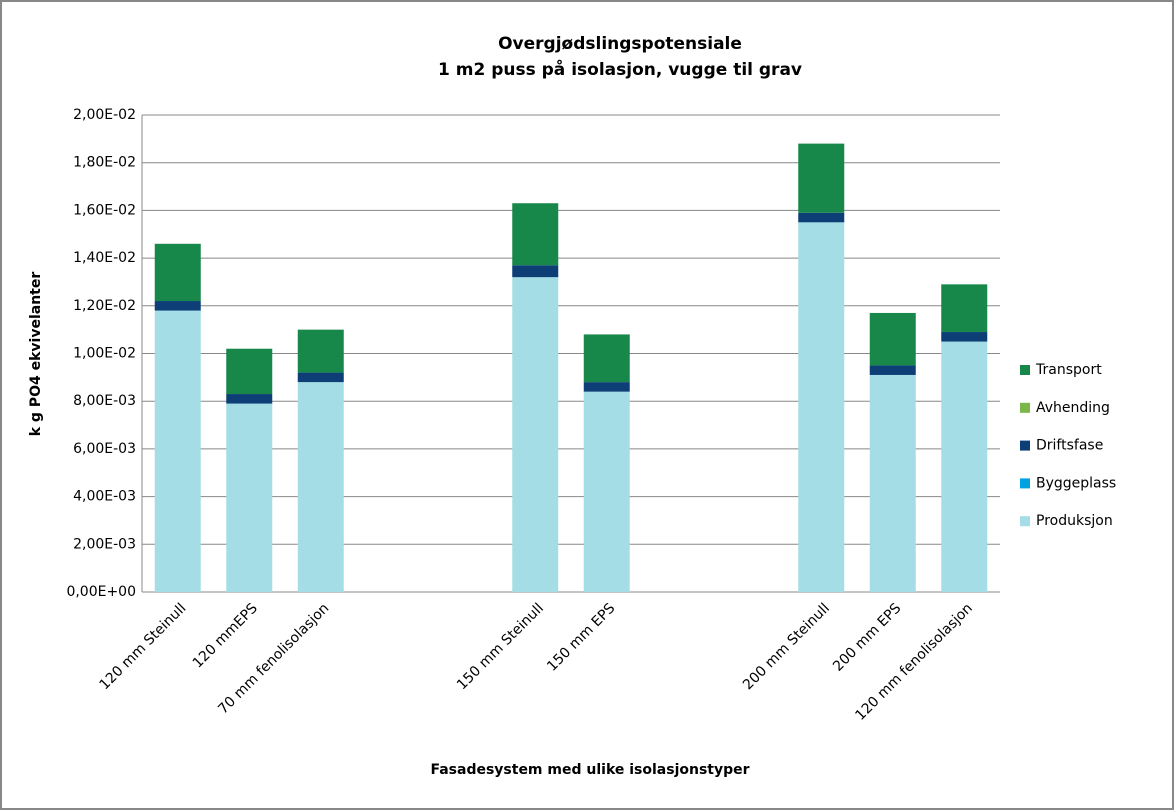  What do you see at coordinates (104, 306) in the screenshot?
I see `y-tick-label: 1,20E-02` at bounding box center [104, 306].